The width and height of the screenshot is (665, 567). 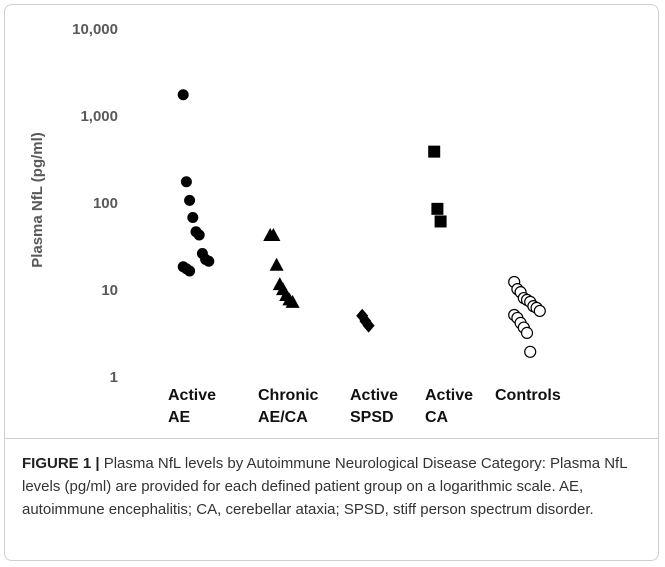 I want to click on y-tick-label: 10,000, so click(x=95, y=29).